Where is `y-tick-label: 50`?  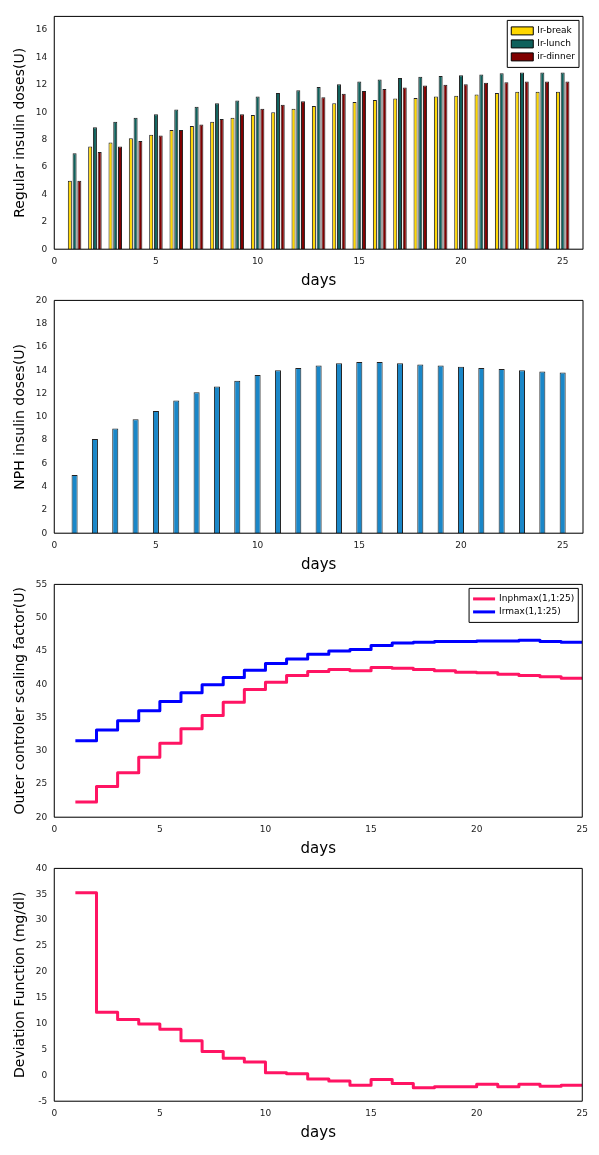 y-tick-label: 50 is located at coordinates (41, 617).